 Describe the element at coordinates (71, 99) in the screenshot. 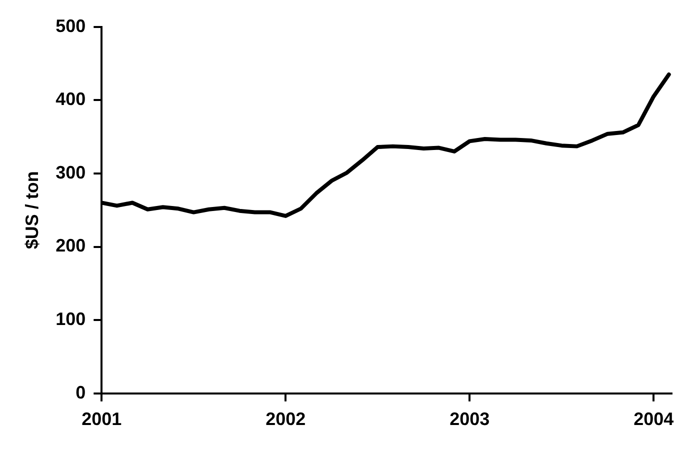

I see `y-tick-label: 400` at that location.